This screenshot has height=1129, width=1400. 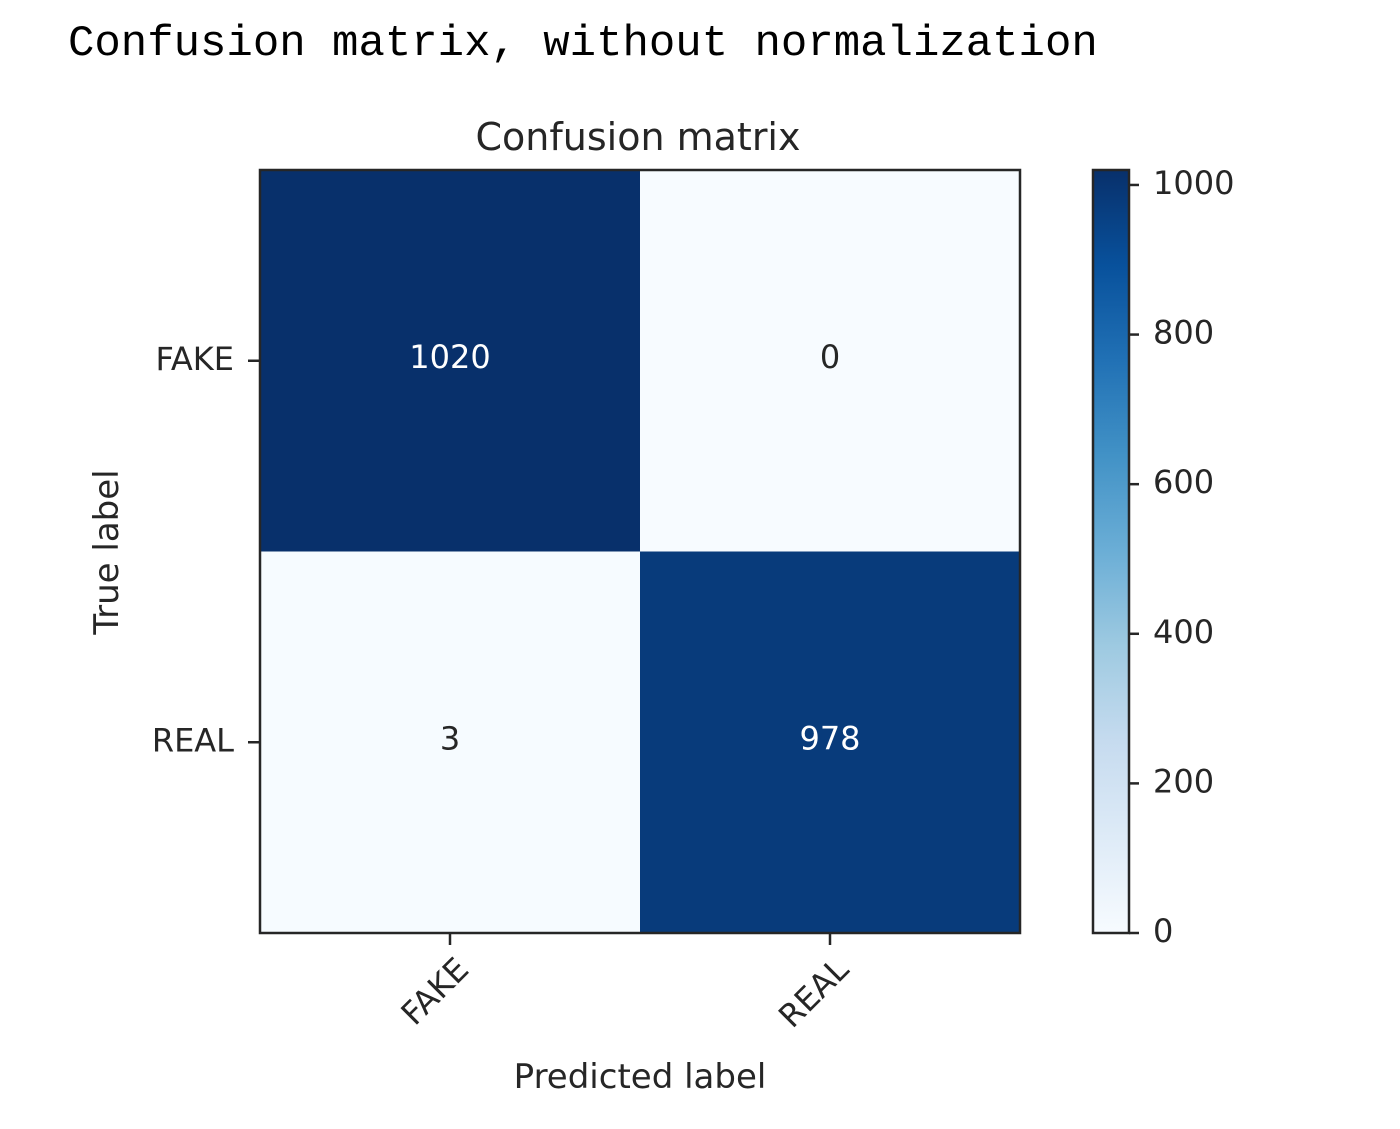 What do you see at coordinates (450, 738) in the screenshot?
I see `cell-value-label: 3` at bounding box center [450, 738].